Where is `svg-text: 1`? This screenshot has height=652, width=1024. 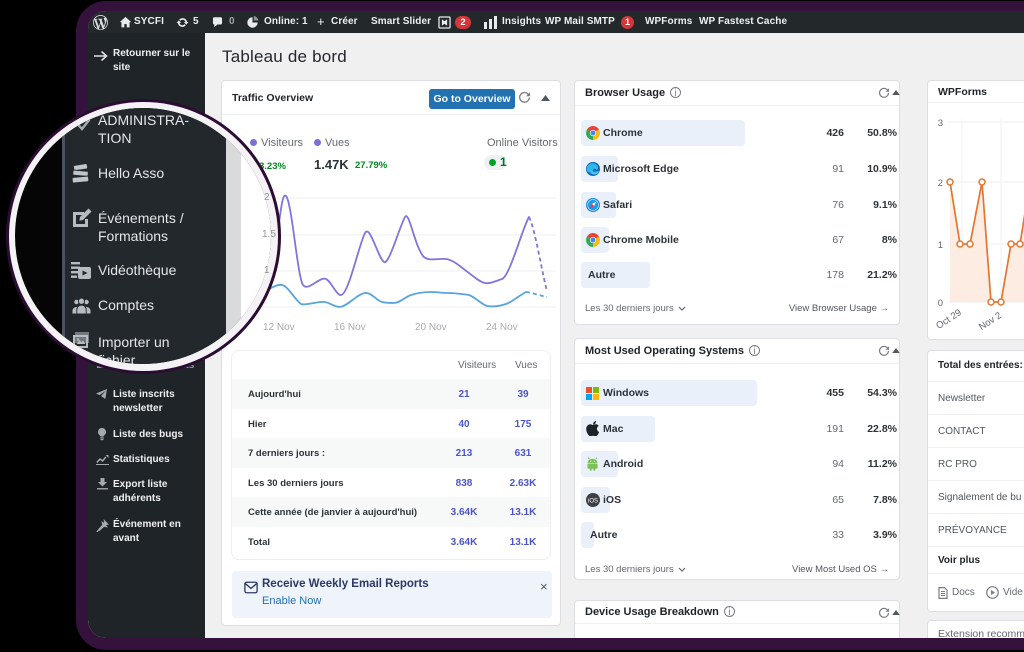
svg-text: 1 is located at coordinates (940, 245).